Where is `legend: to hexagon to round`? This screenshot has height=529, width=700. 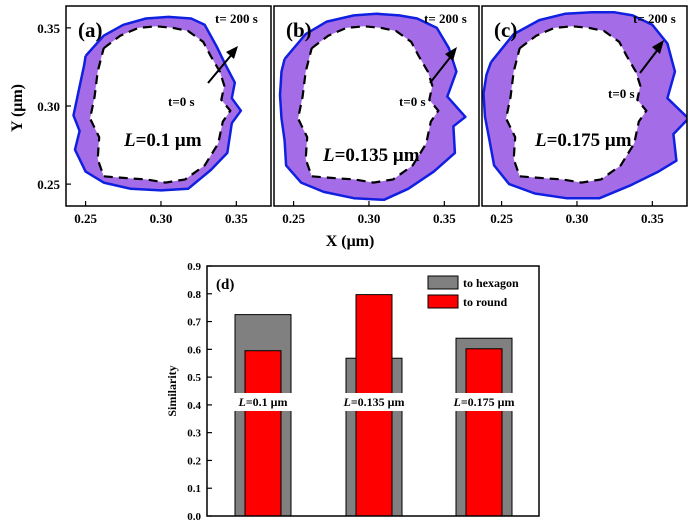 legend: to hexagon to round is located at coordinates (473, 292).